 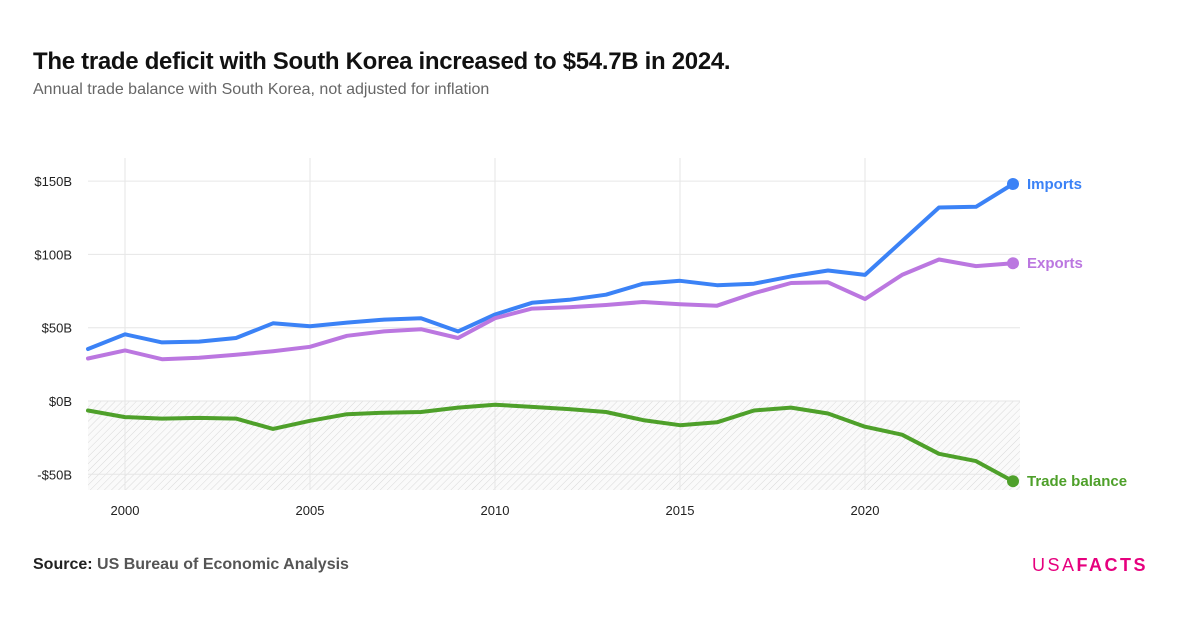 What do you see at coordinates (310, 510) in the screenshot?
I see `x-tick-label-2005: 2005` at bounding box center [310, 510].